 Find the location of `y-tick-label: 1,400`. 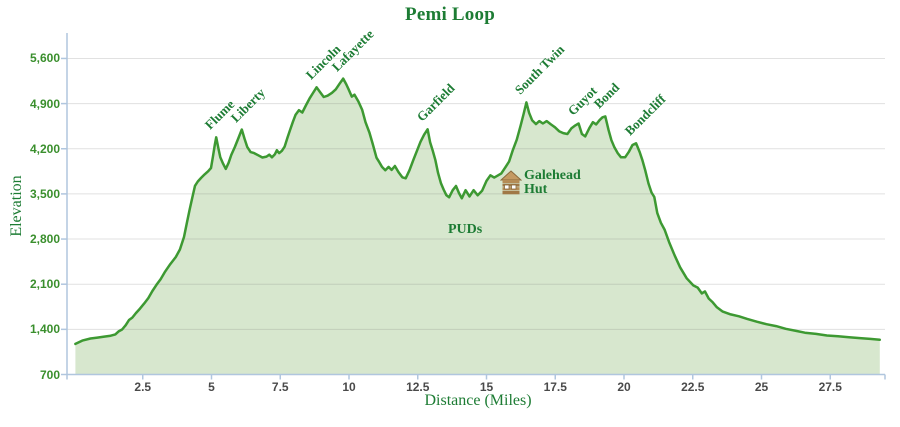

y-tick-label: 1,400 is located at coordinates (44, 329).